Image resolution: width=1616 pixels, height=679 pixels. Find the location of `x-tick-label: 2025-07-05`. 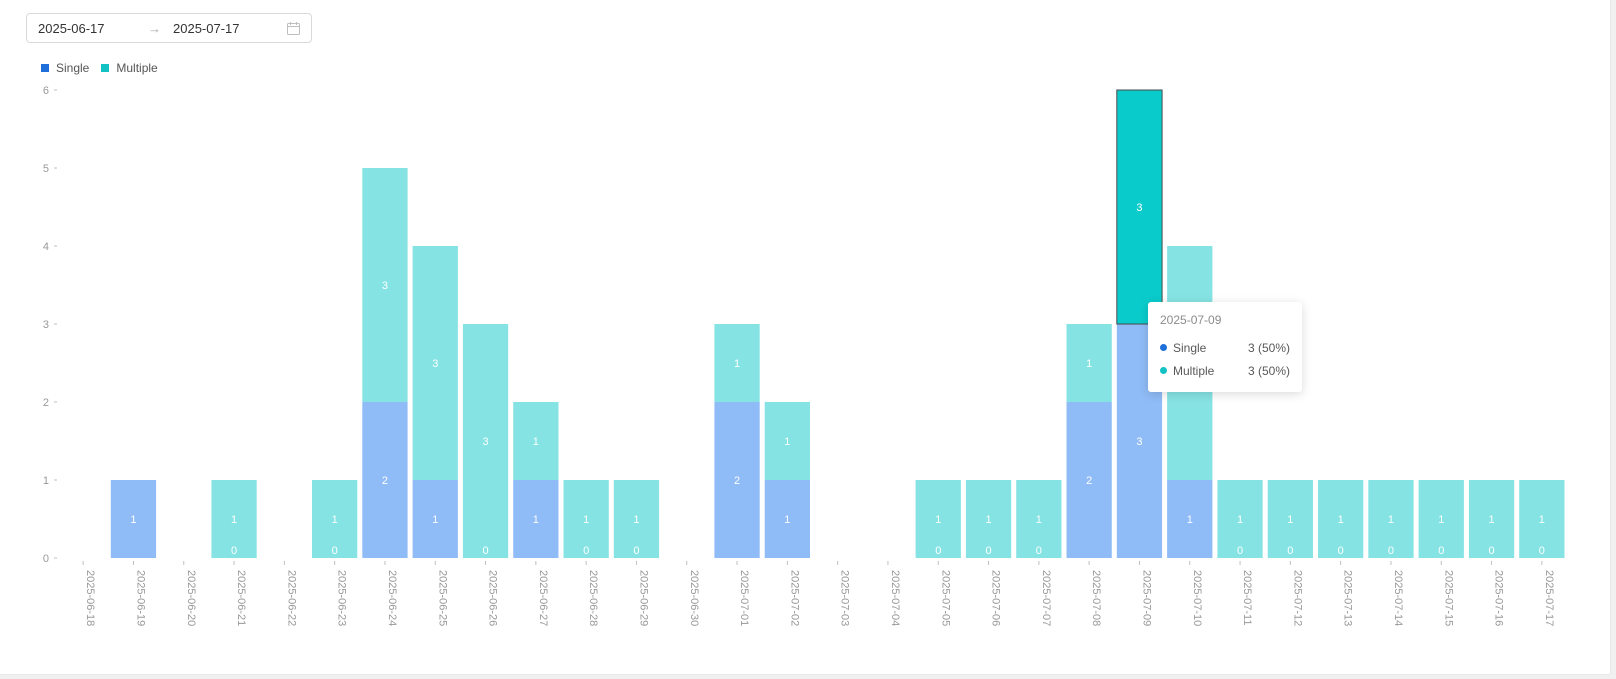

x-tick-label: 2025-07-05 is located at coordinates (945, 598).